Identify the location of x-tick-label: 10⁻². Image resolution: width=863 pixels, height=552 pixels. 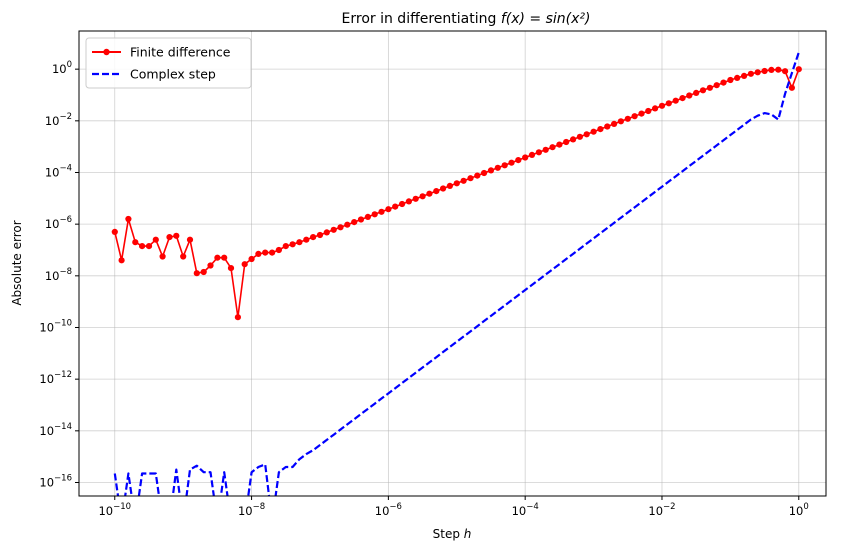
(661, 510).